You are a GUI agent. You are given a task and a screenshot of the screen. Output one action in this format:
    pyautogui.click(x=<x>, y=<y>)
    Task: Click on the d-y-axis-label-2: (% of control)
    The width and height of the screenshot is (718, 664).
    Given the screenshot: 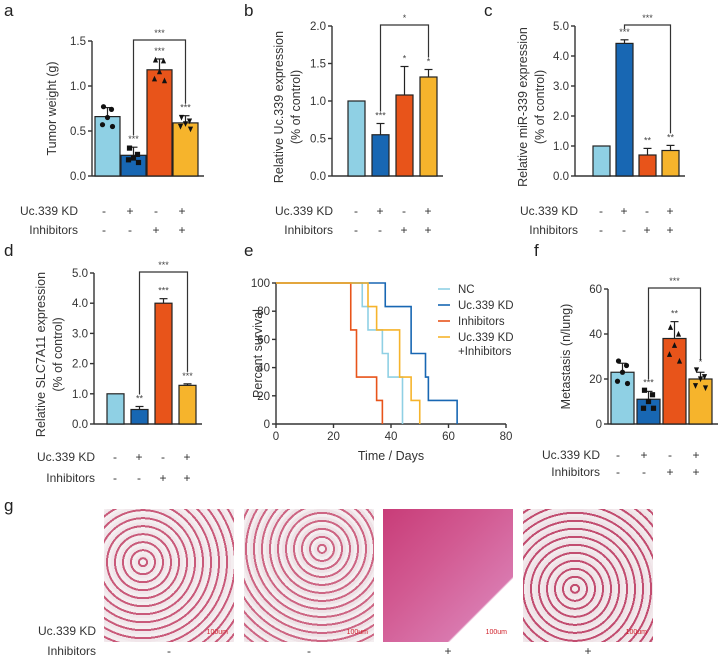 What is the action you would take?
    pyautogui.click(x=58, y=354)
    